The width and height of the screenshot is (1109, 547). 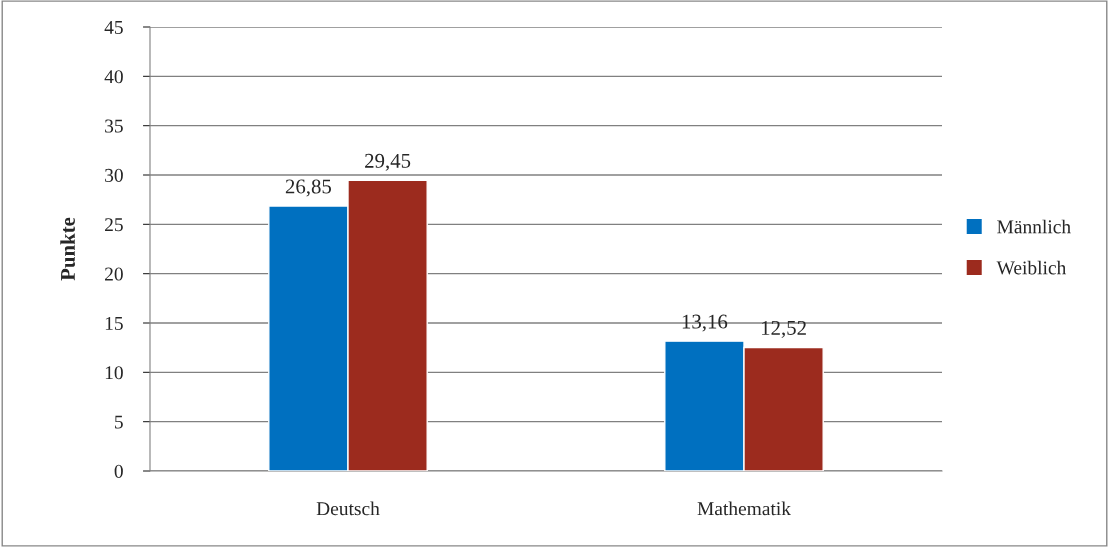 I want to click on y-tick-label: 25, so click(x=114, y=225).